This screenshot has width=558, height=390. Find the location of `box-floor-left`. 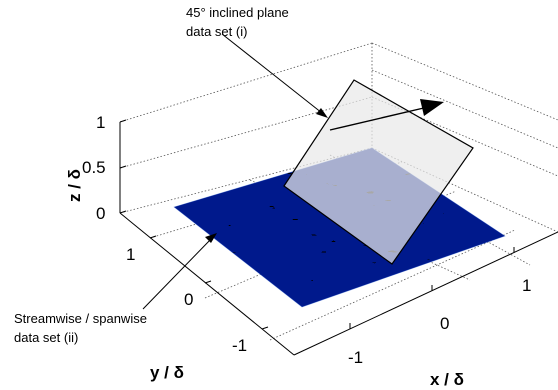

box-floor-left is located at coordinates (246, 180).